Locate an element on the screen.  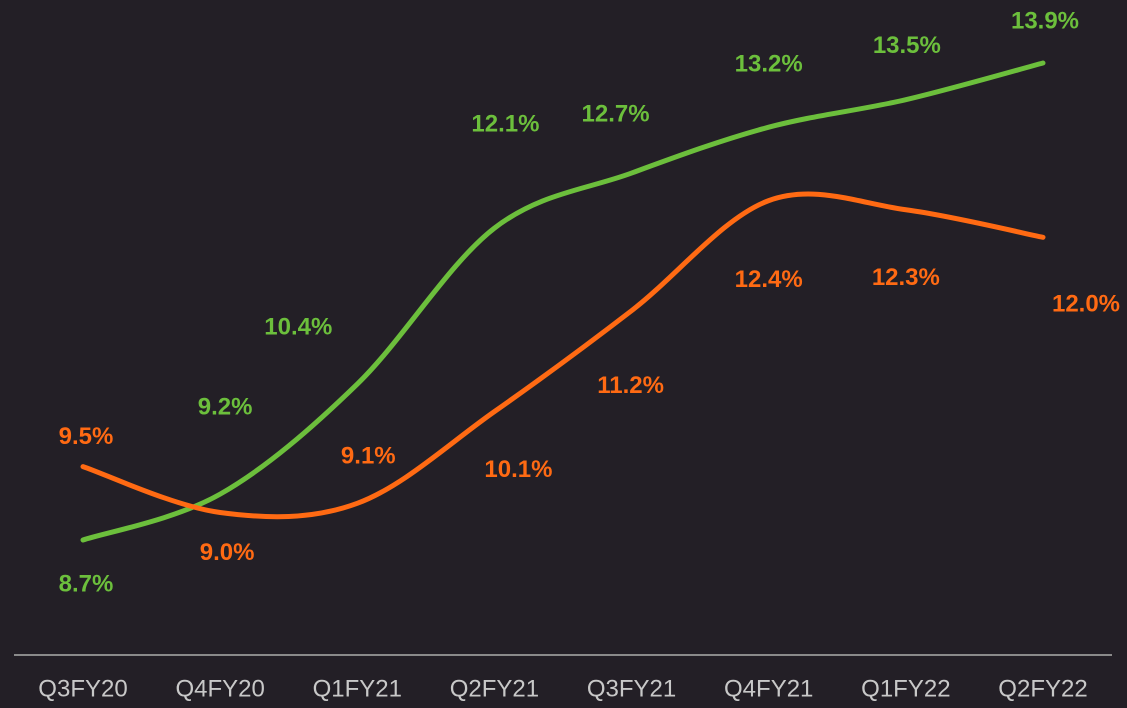
x-tick-label: Q4FY20 is located at coordinates (219, 688).